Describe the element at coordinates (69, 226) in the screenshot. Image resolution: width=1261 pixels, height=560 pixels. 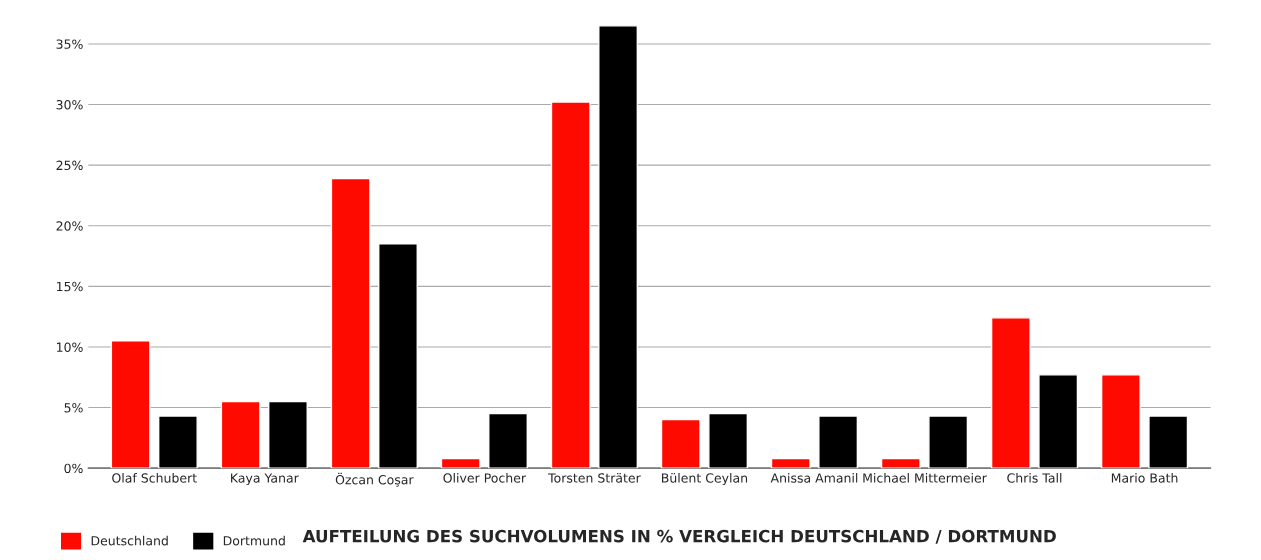
I see `y-tick-label: 20%` at that location.